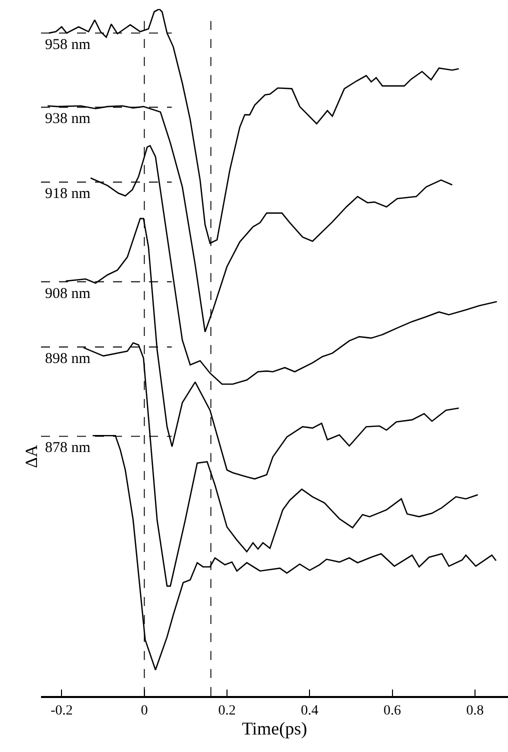 The width and height of the screenshot is (508, 752). What do you see at coordinates (68, 194) in the screenshot?
I see `ref-line-label: 918 nm` at bounding box center [68, 194].